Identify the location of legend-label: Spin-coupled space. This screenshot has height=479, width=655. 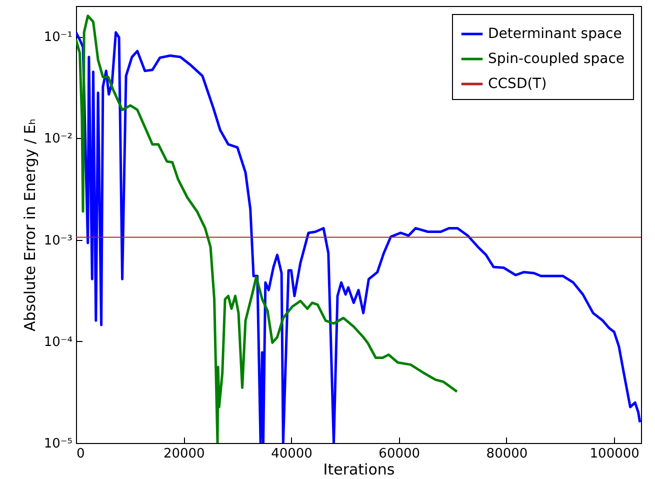
(556, 59).